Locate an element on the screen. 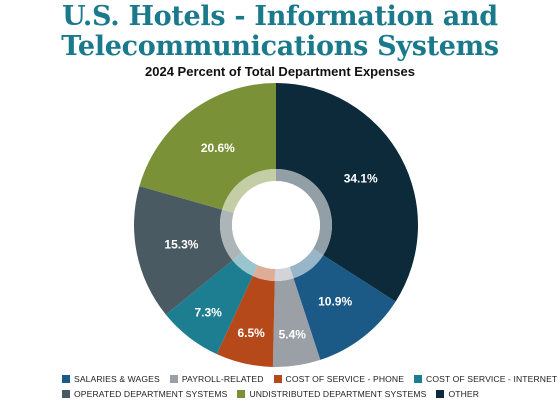 The image size is (560, 420). pie-inner-ring-payroll-related is located at coordinates (284, 273).